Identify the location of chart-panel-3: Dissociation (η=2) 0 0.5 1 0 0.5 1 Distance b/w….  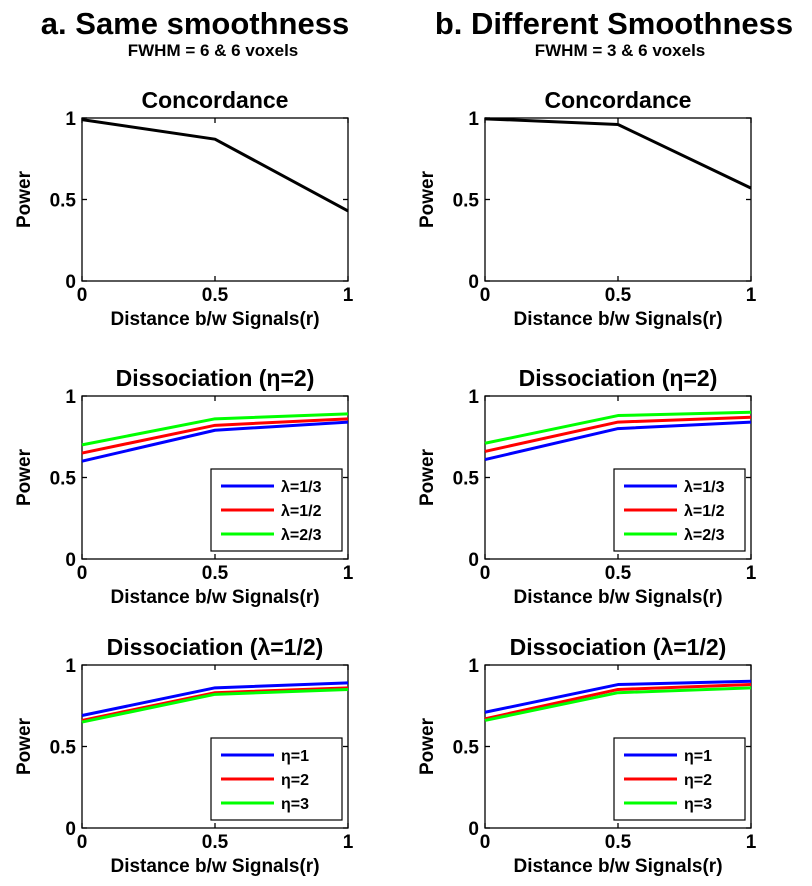
(587, 486).